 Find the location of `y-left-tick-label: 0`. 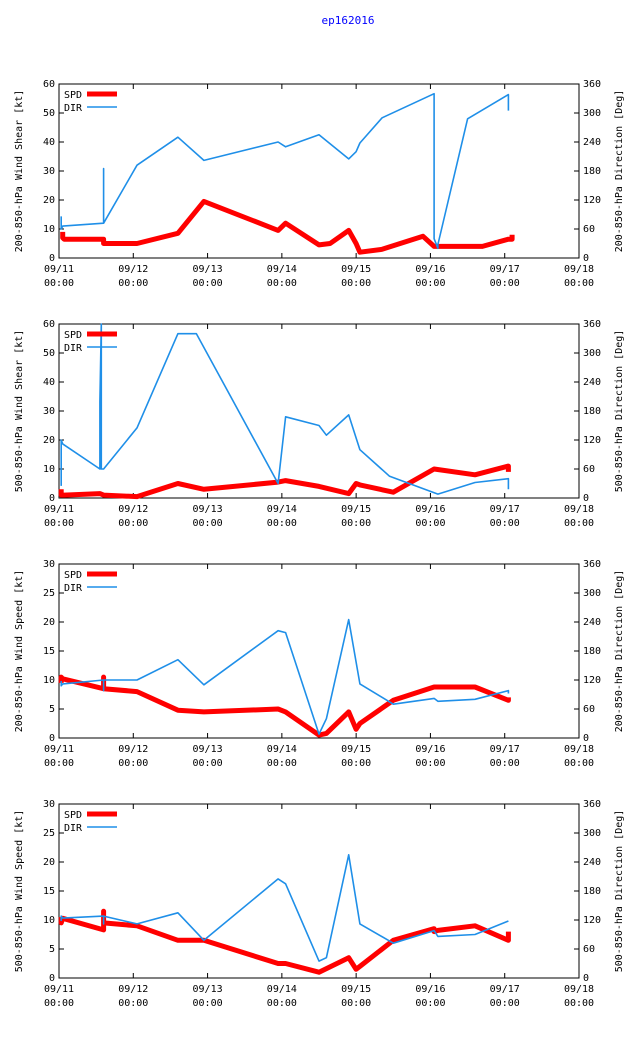

y-left-tick-label: 0 is located at coordinates (52, 258).